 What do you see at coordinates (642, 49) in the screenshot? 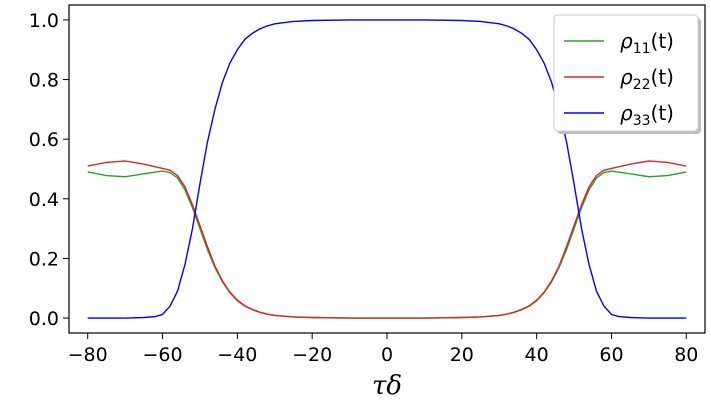
I see `legend-label-subscript: 11` at bounding box center [642, 49].